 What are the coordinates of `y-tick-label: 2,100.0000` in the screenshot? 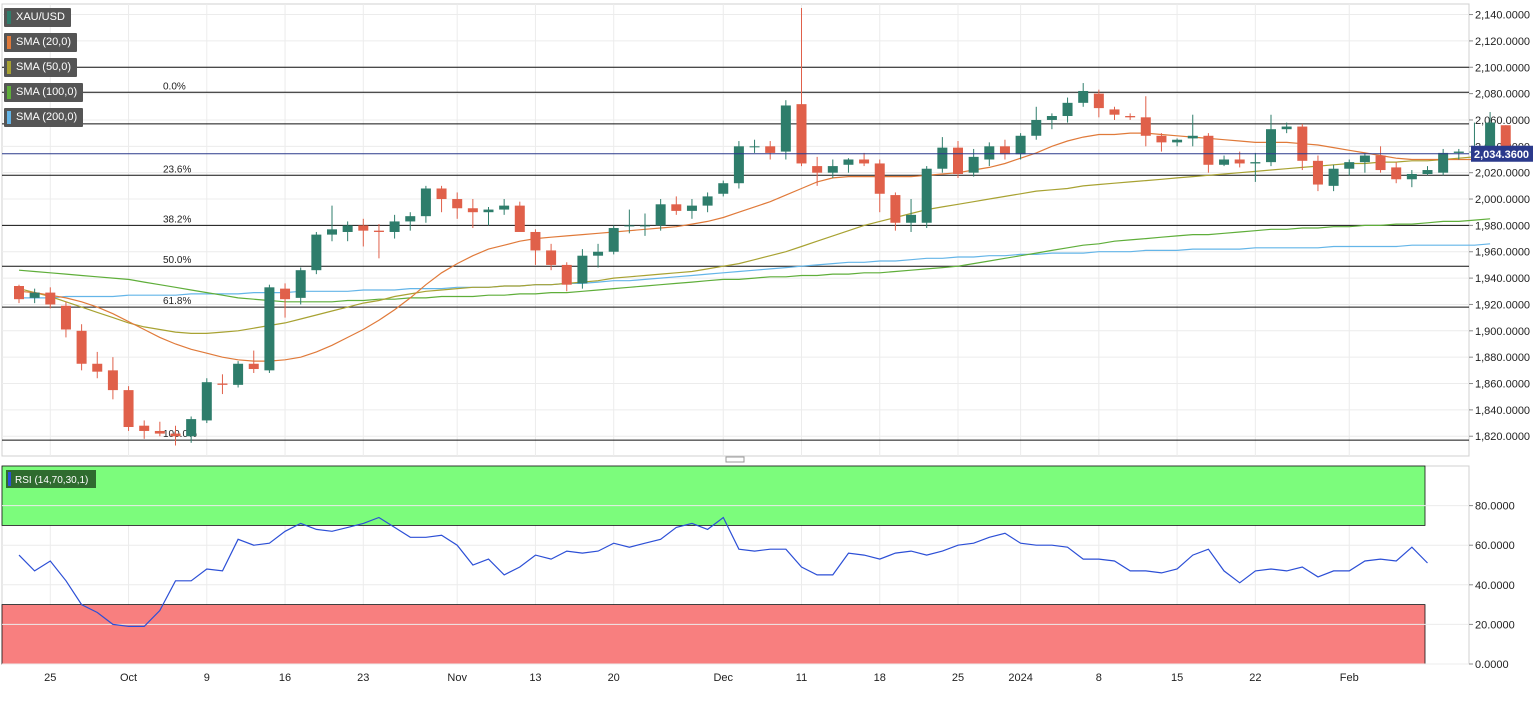 It's located at (1502, 68).